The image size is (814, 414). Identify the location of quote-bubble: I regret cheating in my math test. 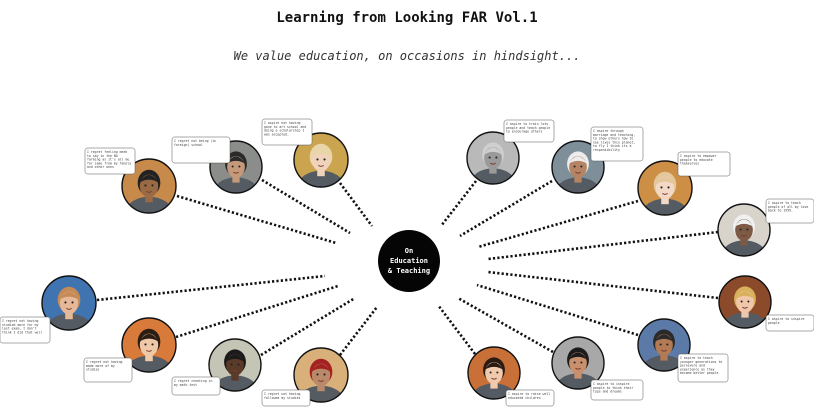
(196, 386).